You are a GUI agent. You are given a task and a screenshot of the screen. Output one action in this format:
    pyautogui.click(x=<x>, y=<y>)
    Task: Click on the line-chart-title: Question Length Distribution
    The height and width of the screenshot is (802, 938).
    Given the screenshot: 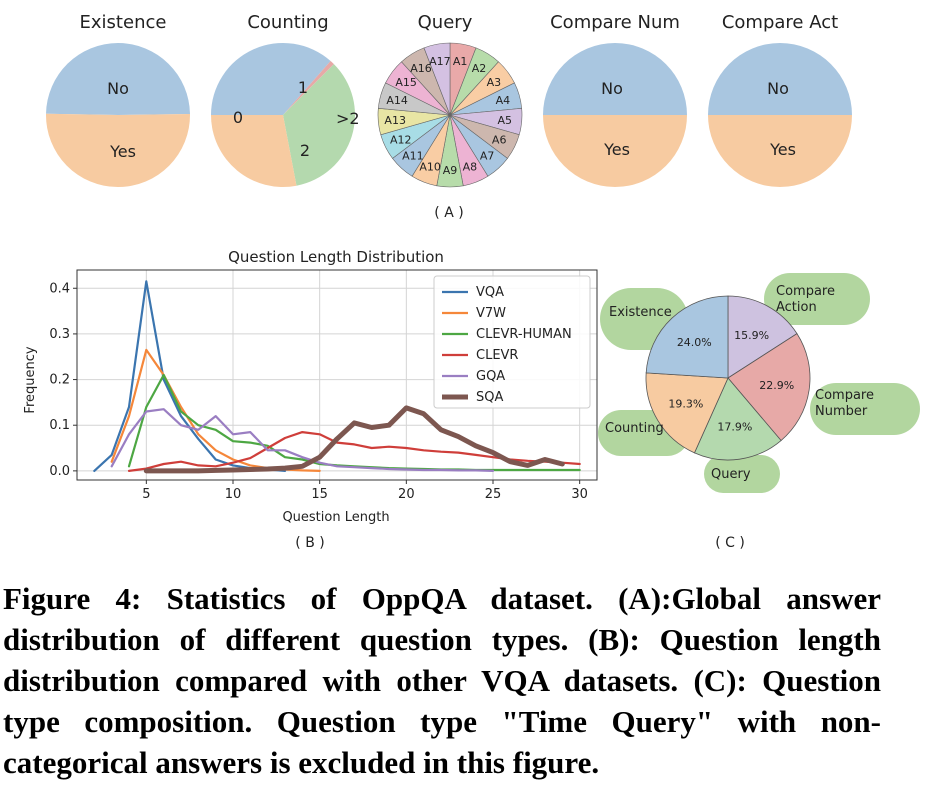 What is the action you would take?
    pyautogui.click(x=336, y=257)
    